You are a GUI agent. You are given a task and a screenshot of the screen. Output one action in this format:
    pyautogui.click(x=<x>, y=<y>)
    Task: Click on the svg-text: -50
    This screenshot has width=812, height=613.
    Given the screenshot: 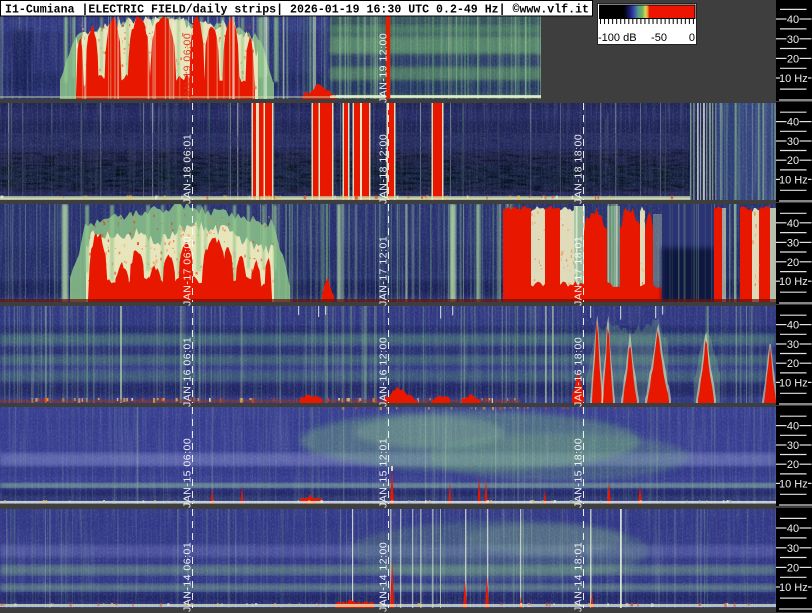 What is the action you would take?
    pyautogui.click(x=659, y=38)
    